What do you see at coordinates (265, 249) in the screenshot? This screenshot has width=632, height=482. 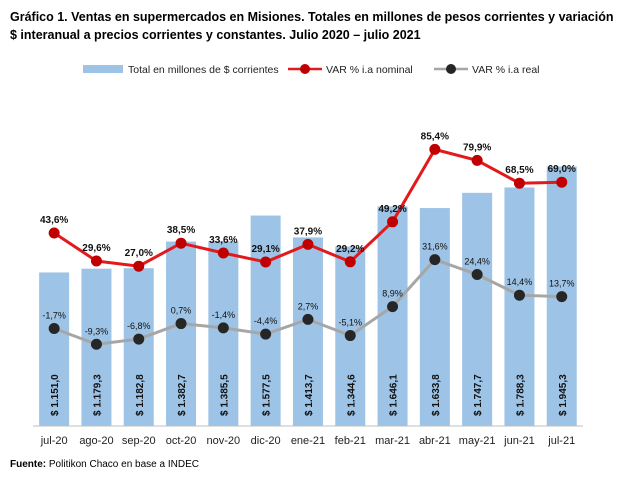 I see `data-label-nominal-dic-20: 29,1%` at bounding box center [265, 249].